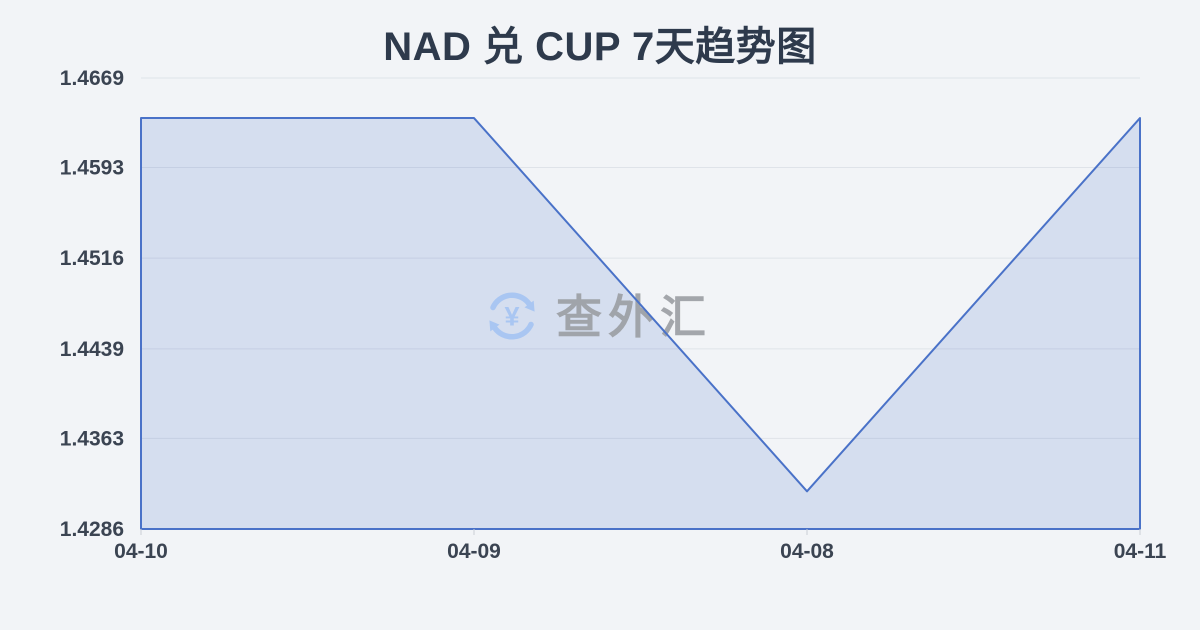 The image size is (1200, 630). Describe the element at coordinates (474, 551) in the screenshot. I see `x-axis-label: 04-09` at that location.